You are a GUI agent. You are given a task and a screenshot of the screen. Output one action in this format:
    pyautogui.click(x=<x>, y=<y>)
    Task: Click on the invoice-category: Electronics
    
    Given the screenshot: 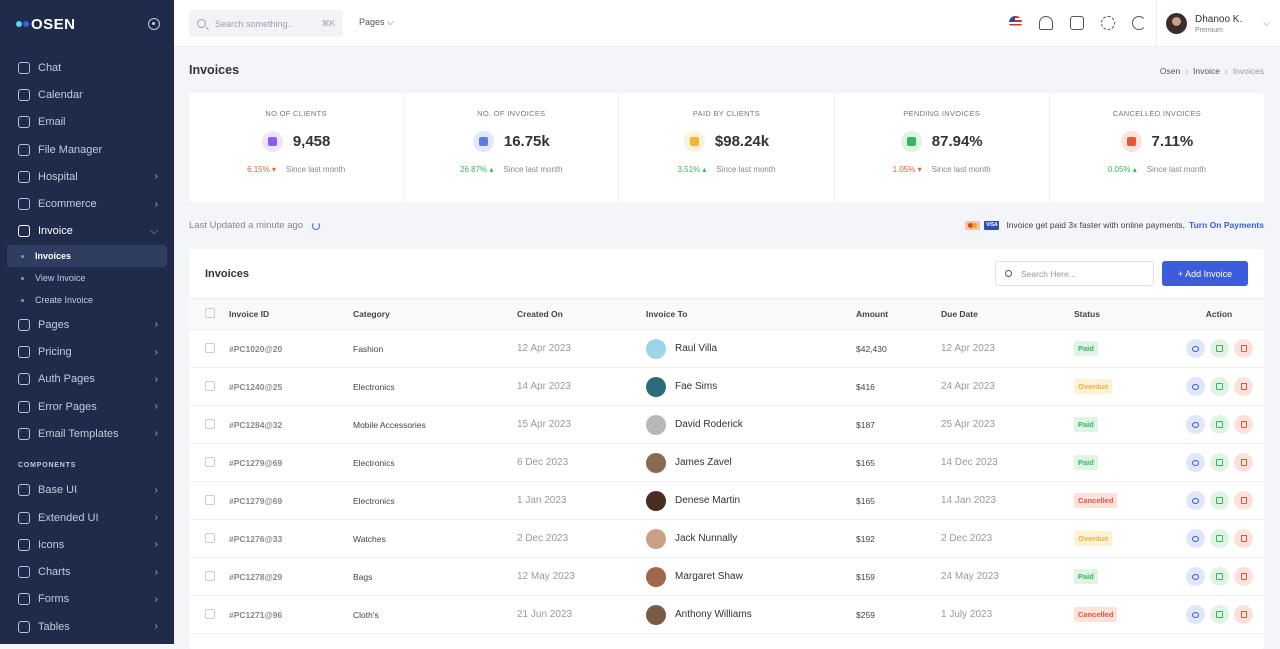 What is the action you would take?
    pyautogui.click(x=435, y=462)
    